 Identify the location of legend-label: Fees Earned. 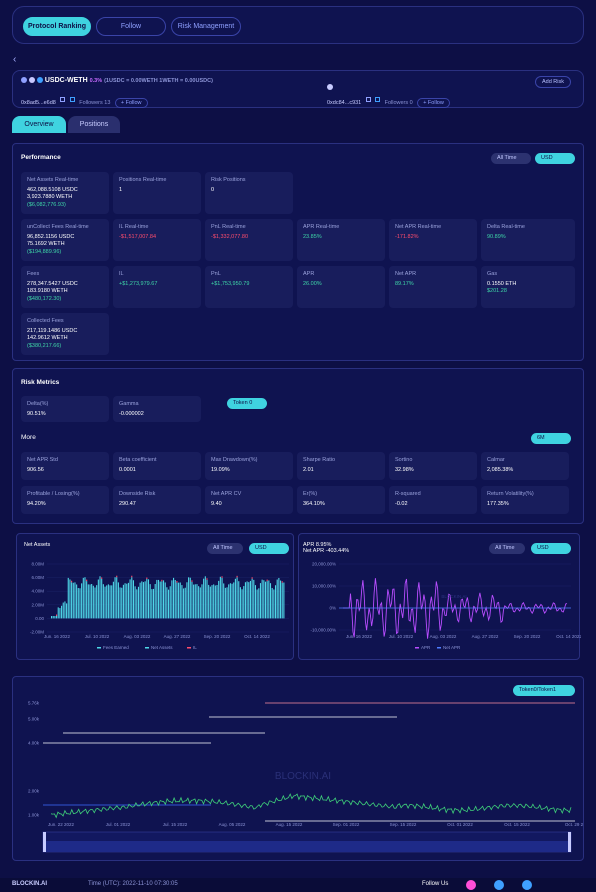
(116, 647).